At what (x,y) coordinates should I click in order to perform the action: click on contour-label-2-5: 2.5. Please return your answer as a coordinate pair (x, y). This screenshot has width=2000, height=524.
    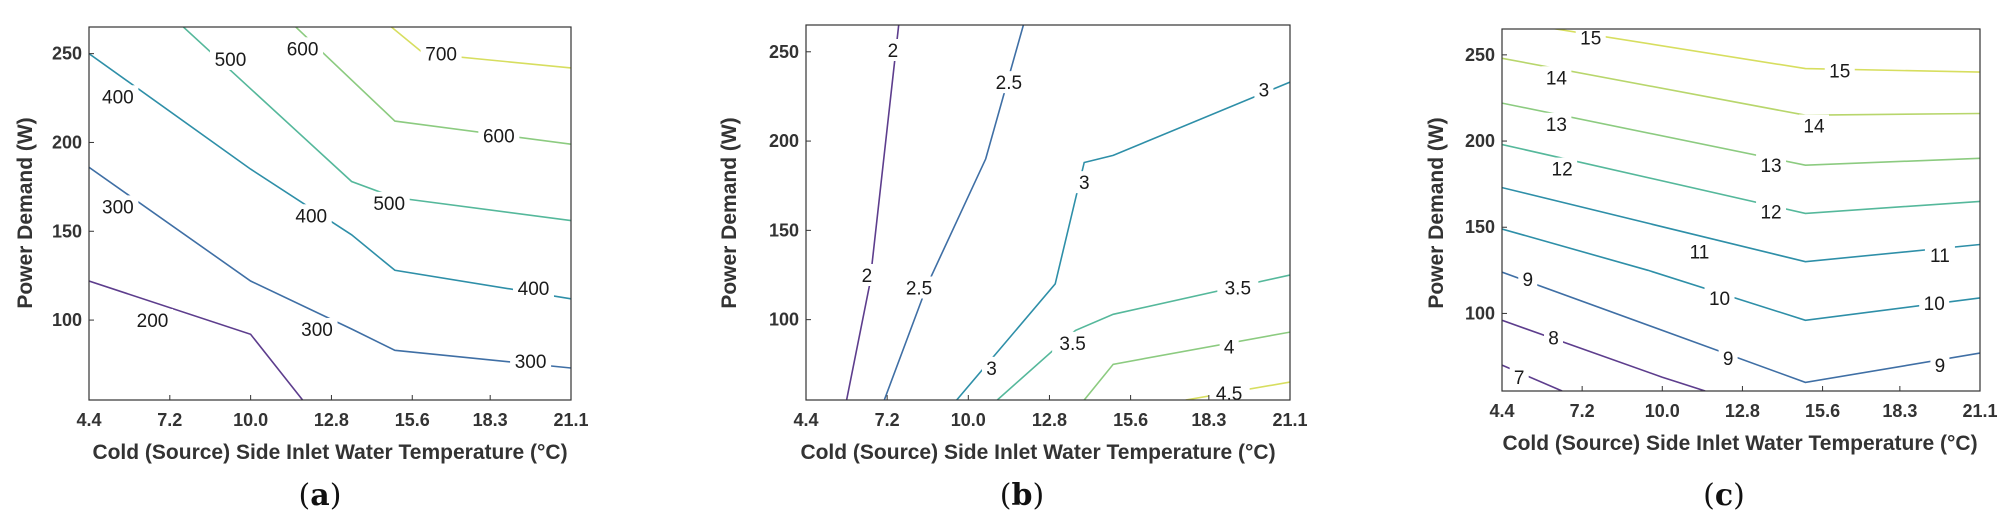
    Looking at the image, I should click on (919, 289).